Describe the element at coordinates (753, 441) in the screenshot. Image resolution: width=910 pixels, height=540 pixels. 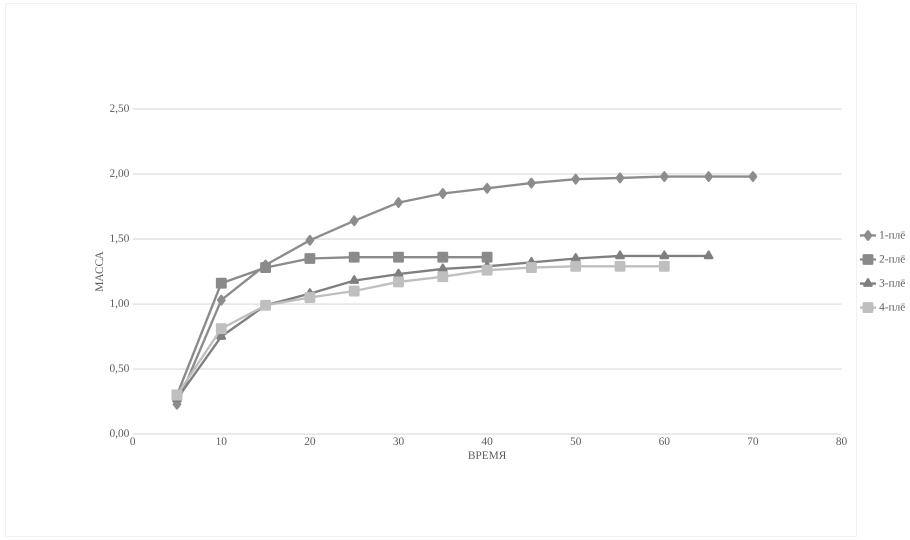
I see `x-tick-label: 70` at that location.